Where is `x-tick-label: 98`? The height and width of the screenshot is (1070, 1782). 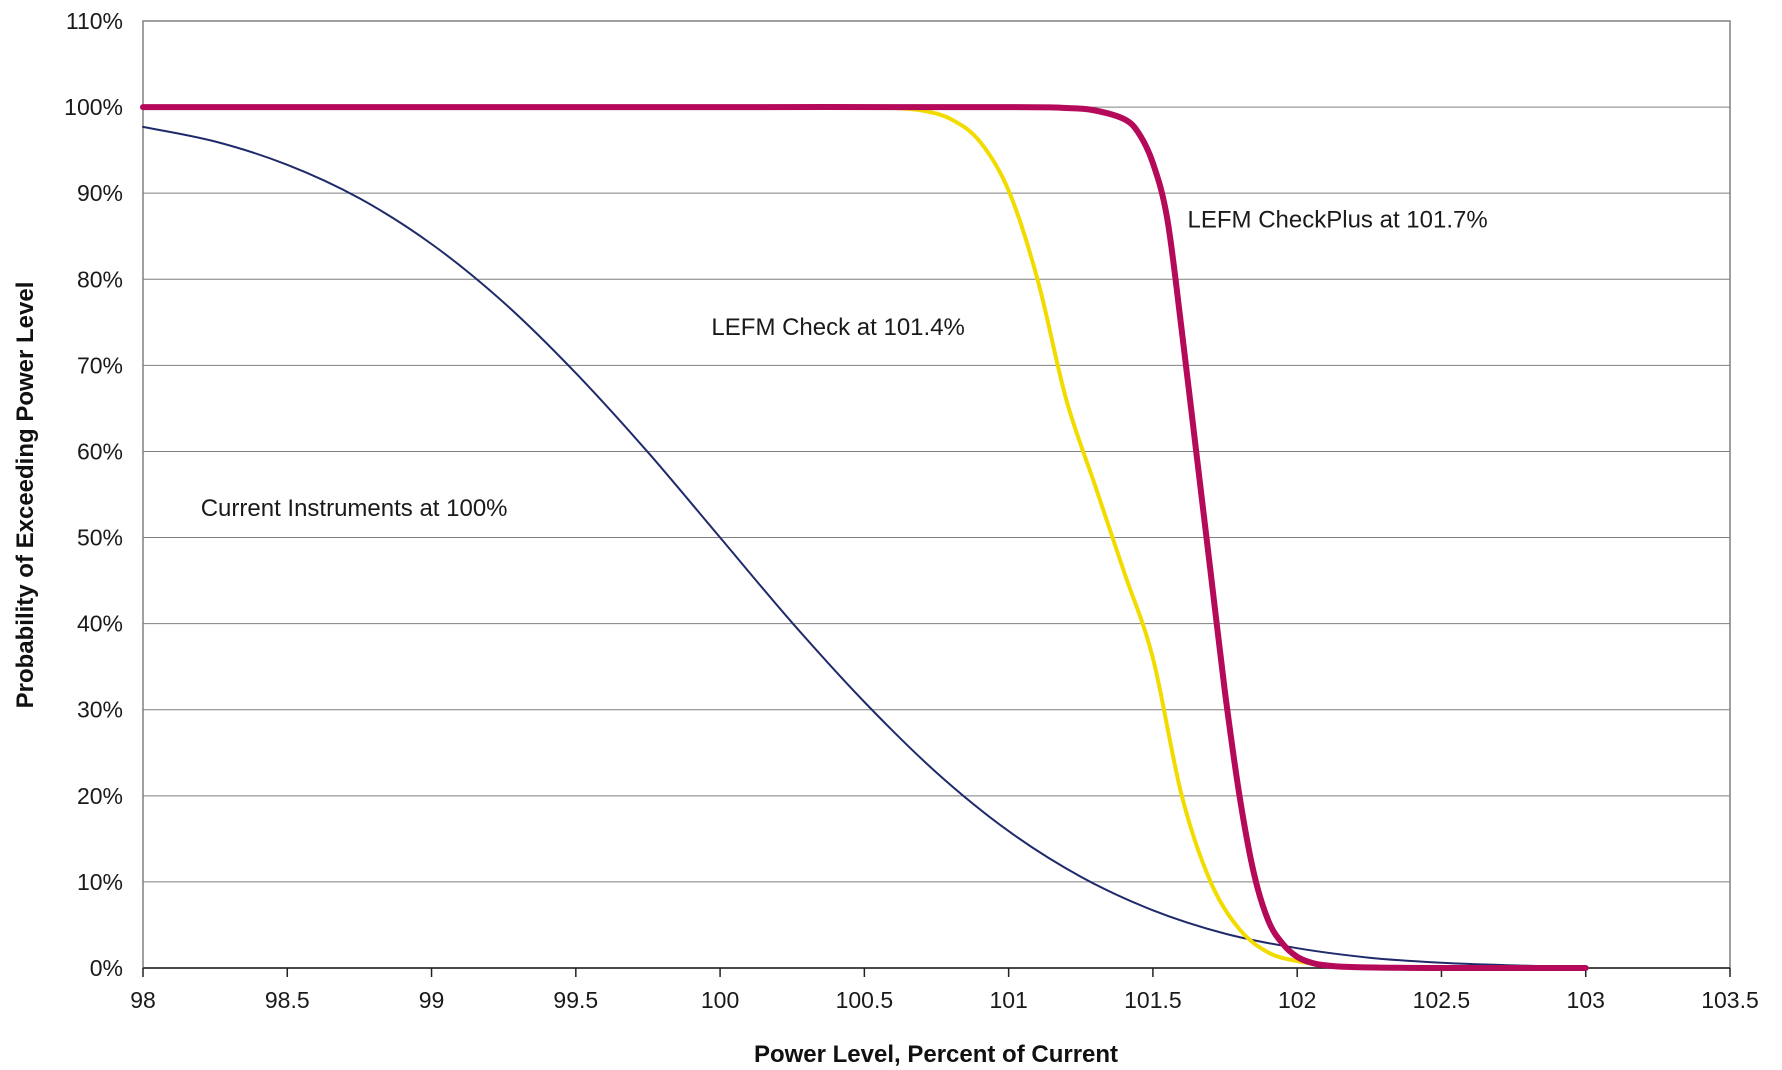 x-tick-label: 98 is located at coordinates (143, 1000).